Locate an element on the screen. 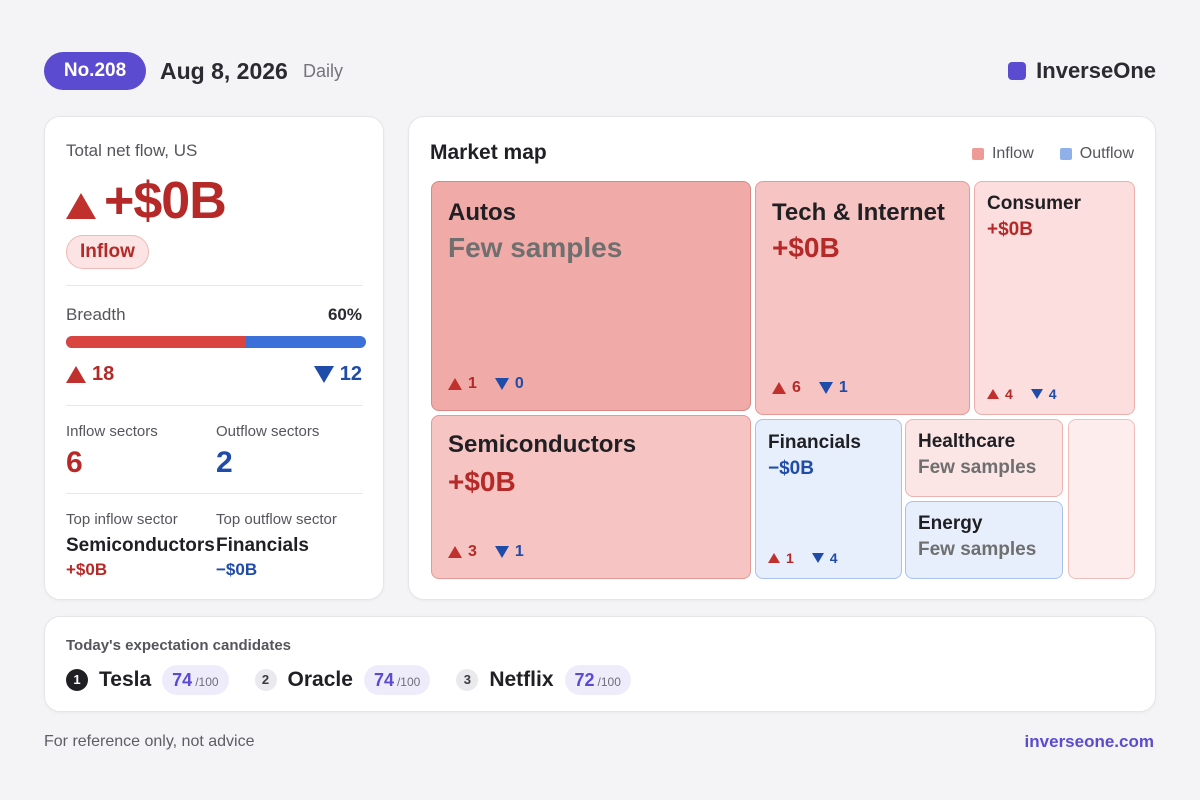 The height and width of the screenshot is (800, 1200). sector-tile-healthcare: Healthcare Few samples is located at coordinates (984, 458).